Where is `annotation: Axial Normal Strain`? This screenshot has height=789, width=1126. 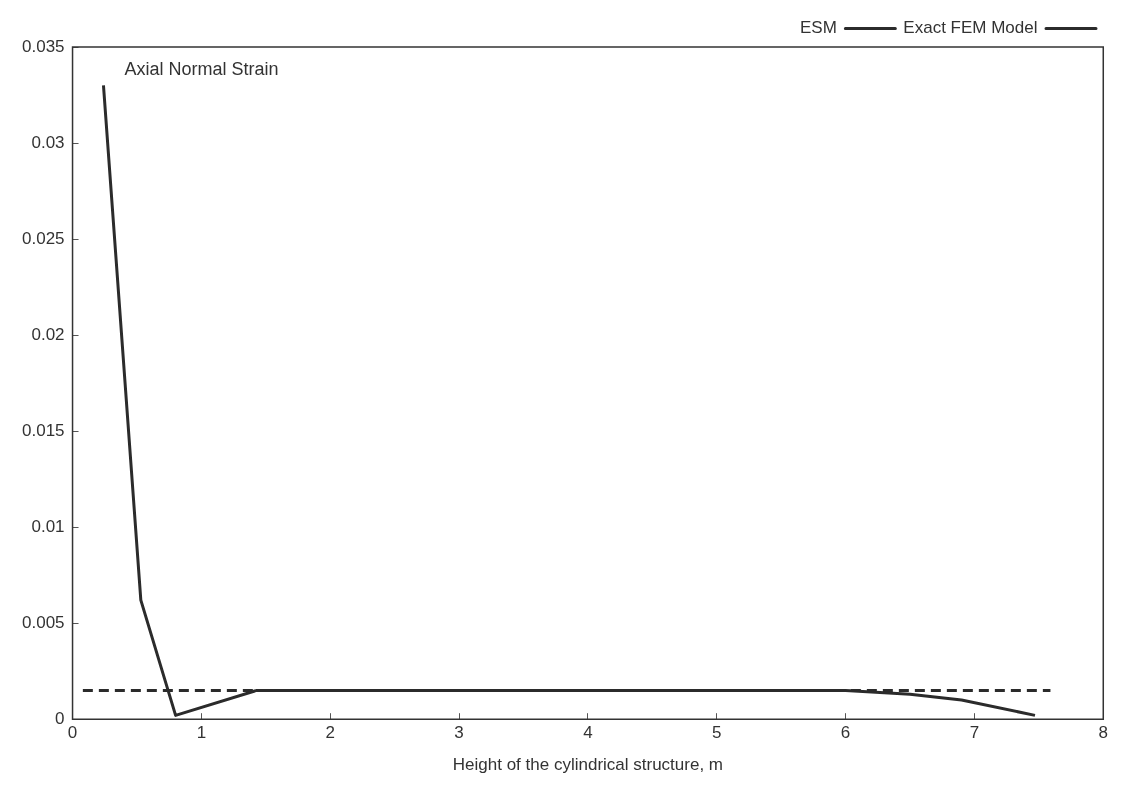
annotation: Axial Normal Strain is located at coordinates (201, 68).